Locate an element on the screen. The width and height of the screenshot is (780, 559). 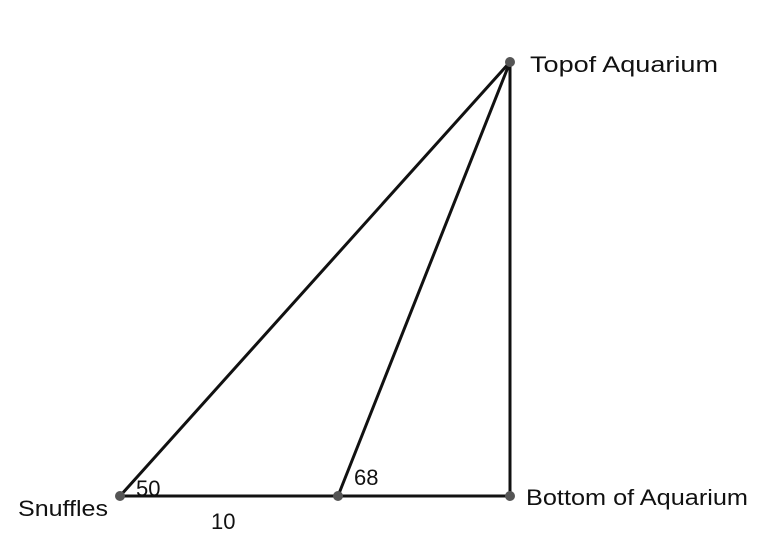
angle-label-middle: 68 is located at coordinates (366, 477).